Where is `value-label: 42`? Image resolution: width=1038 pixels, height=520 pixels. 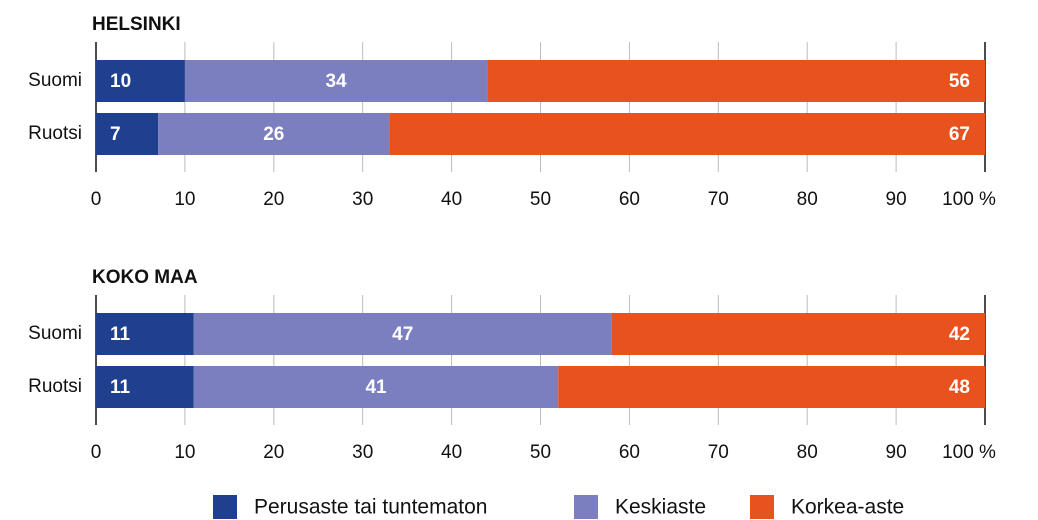 value-label: 42 is located at coordinates (959, 334).